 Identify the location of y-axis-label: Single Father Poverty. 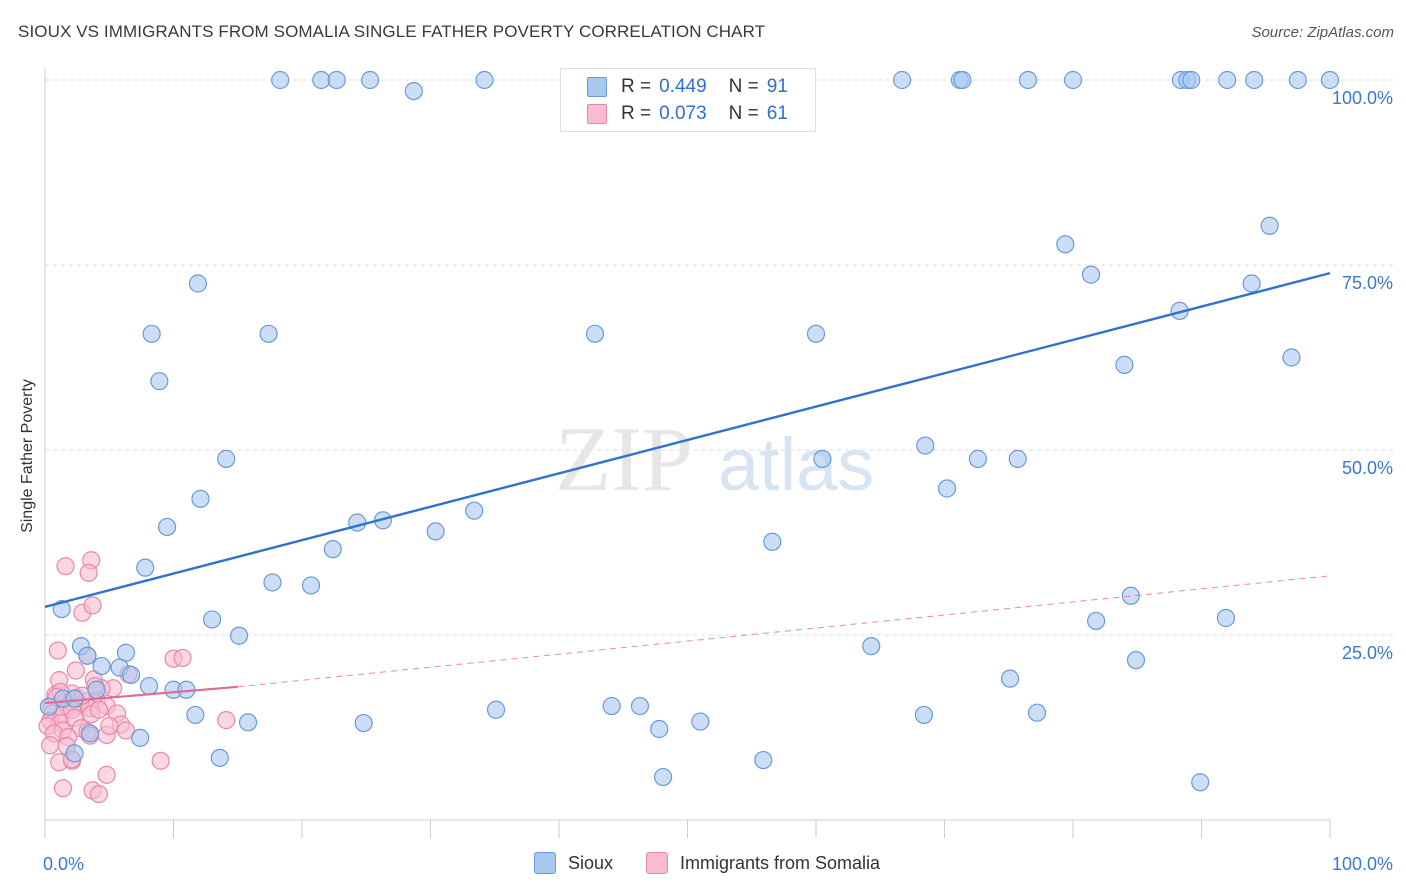
(27, 456).